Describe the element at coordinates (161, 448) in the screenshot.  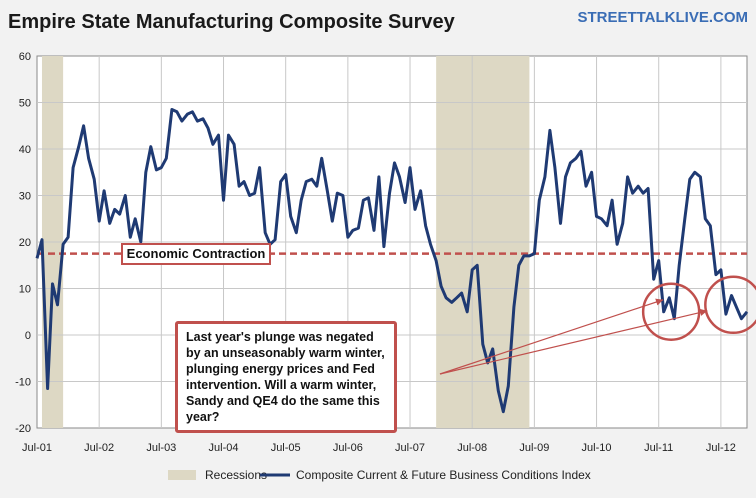
I see `x-tick-label: Jul-03` at that location.